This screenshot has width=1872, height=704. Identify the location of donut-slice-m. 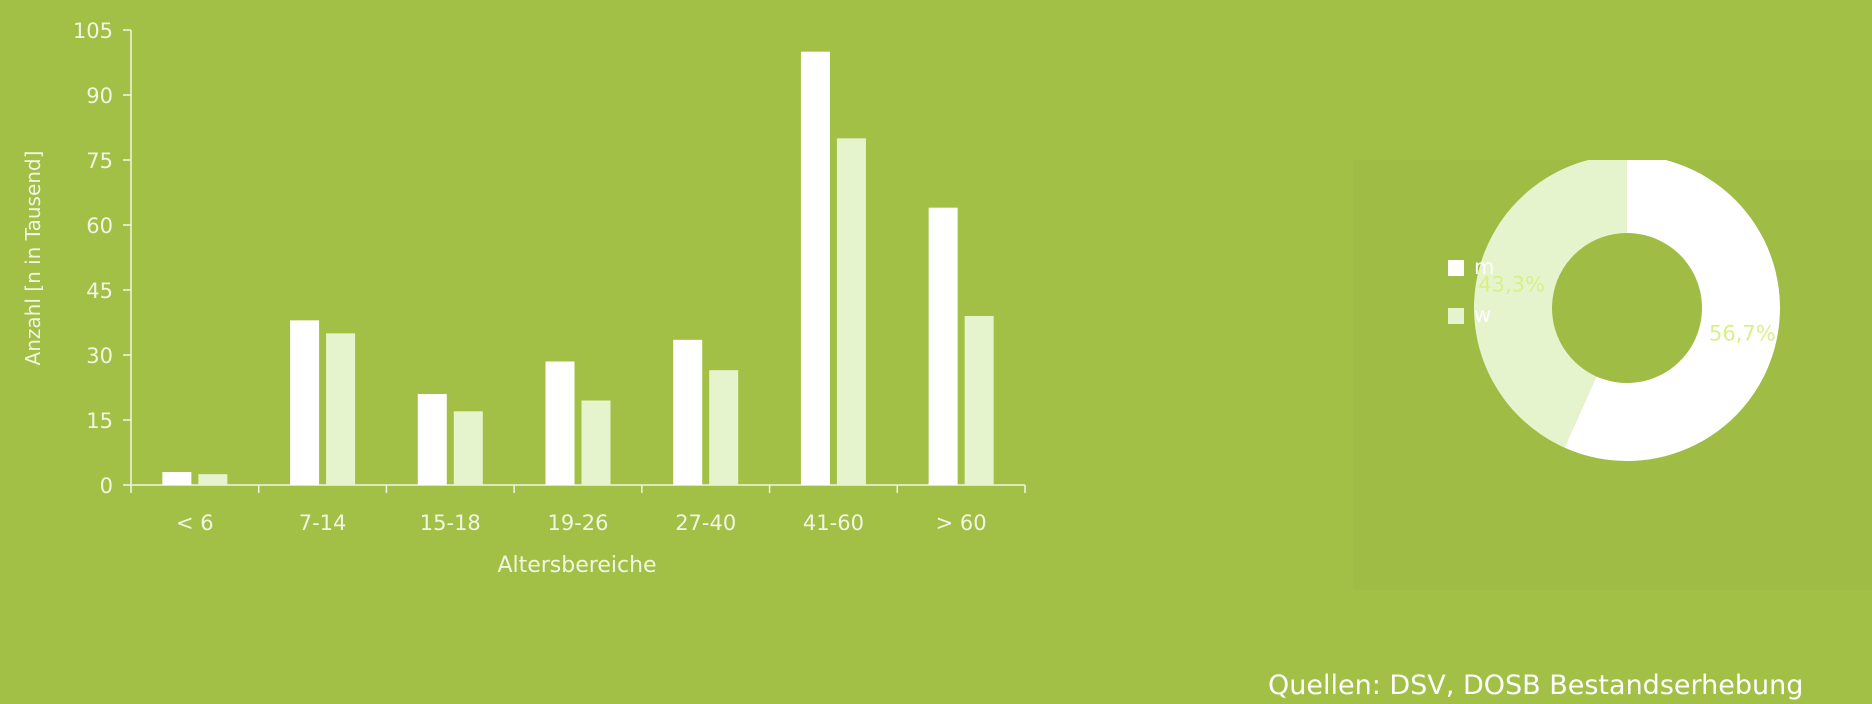
(1672, 310).